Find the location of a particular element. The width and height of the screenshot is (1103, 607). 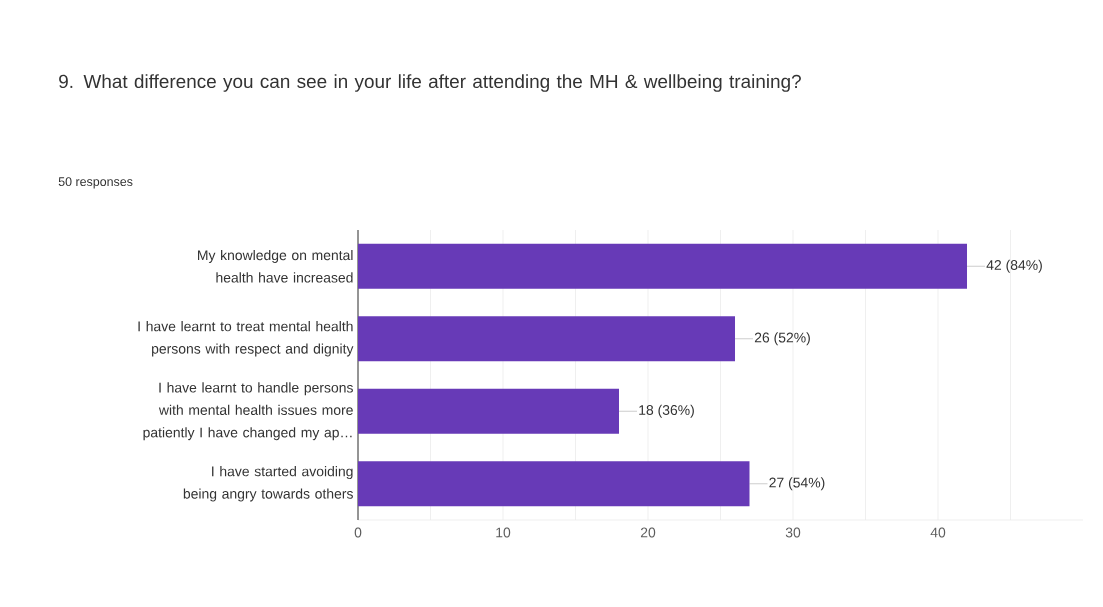

data-label: 27 (54%) is located at coordinates (797, 484).